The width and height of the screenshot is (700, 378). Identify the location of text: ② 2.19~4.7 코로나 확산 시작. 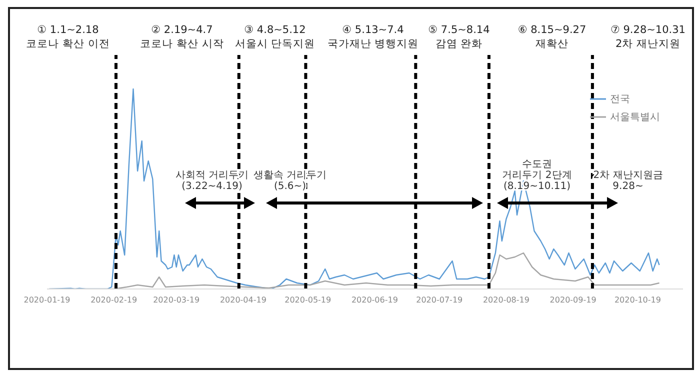
(182, 37).